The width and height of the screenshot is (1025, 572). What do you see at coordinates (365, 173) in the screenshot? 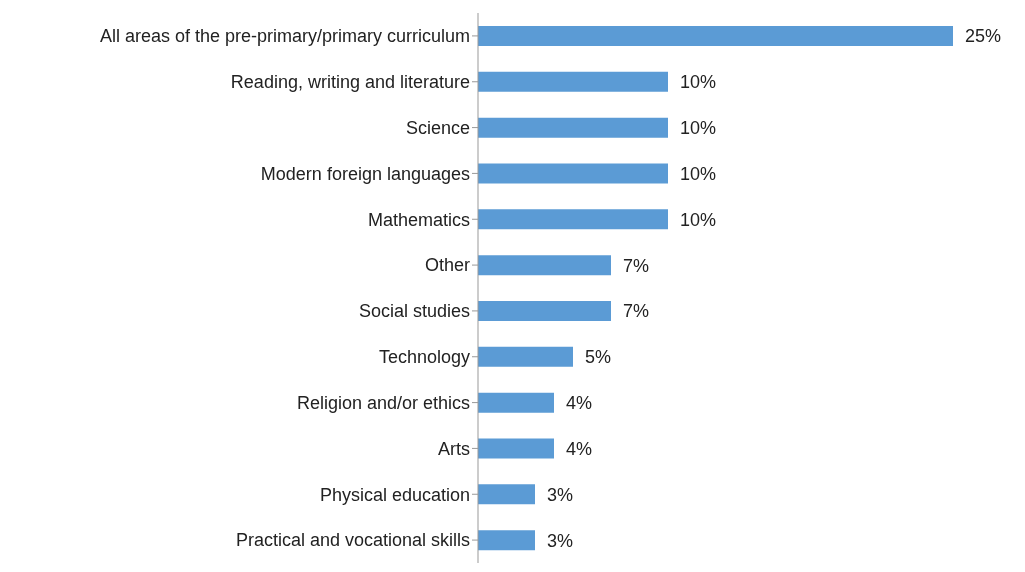
I see `y-tick-label: Modern foreign languages` at bounding box center [365, 173].